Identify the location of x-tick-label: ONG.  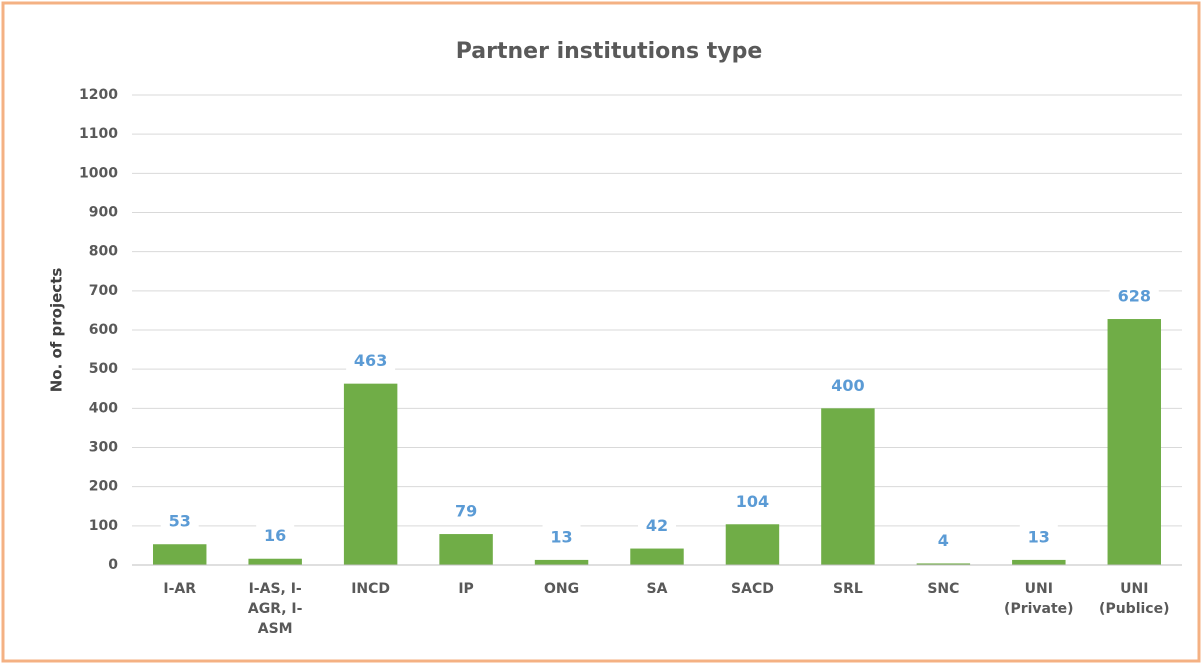
(561, 589).